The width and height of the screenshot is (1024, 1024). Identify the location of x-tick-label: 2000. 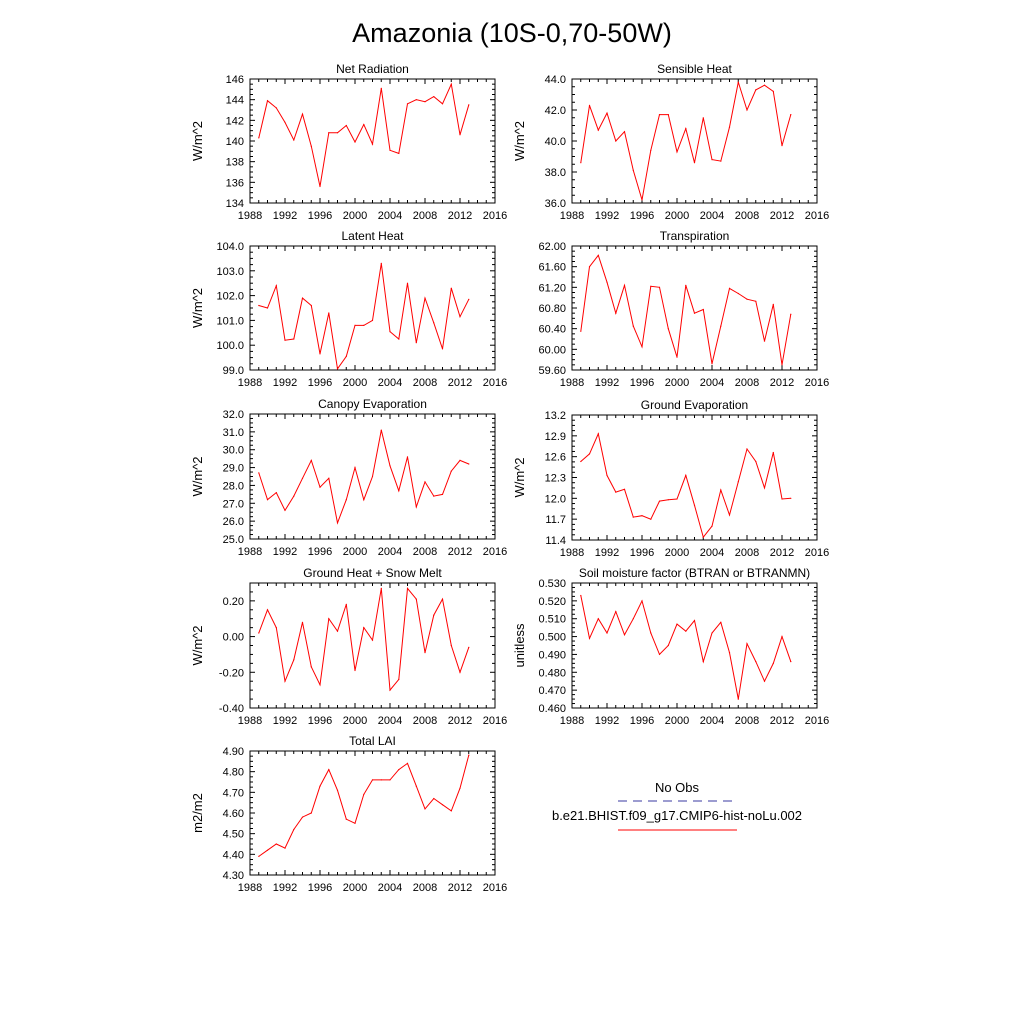
(355, 552).